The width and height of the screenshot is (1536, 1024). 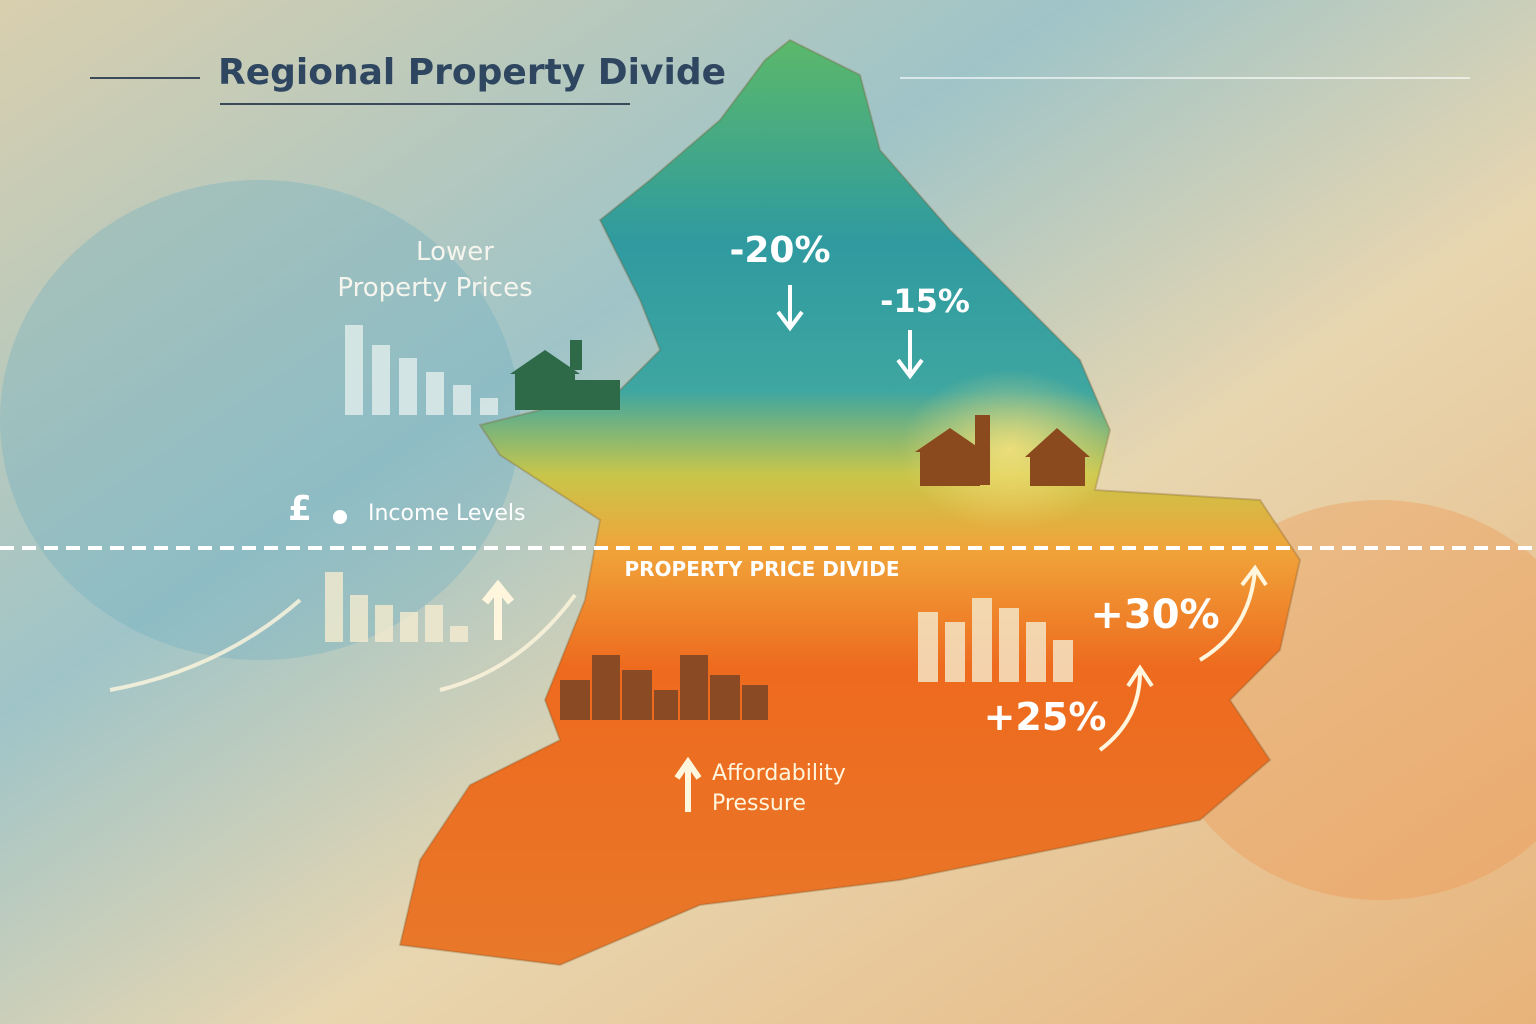 What do you see at coordinates (340, 517) in the screenshot?
I see `coin` at bounding box center [340, 517].